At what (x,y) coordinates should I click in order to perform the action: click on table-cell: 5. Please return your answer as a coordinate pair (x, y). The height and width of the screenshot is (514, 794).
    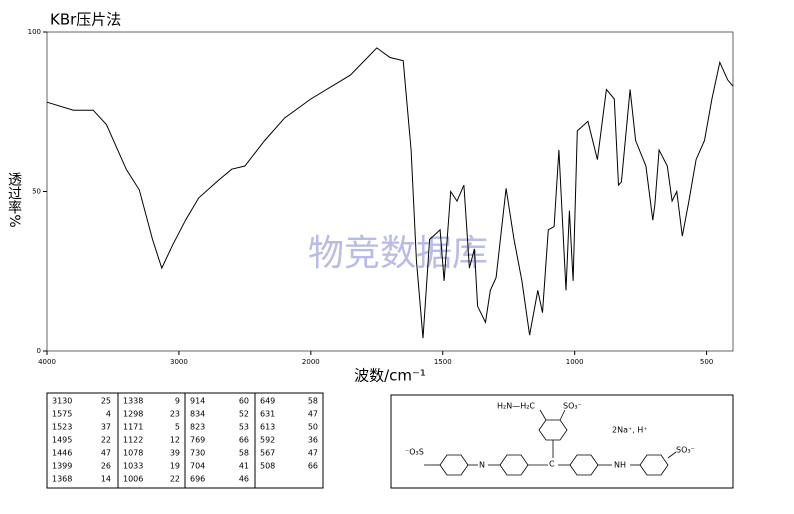
    Looking at the image, I should click on (177, 427).